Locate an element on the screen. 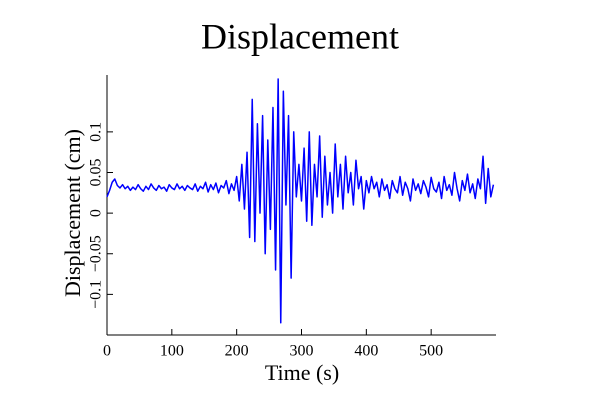 The image size is (600, 400). x-tick-label: 0 is located at coordinates (107, 351).